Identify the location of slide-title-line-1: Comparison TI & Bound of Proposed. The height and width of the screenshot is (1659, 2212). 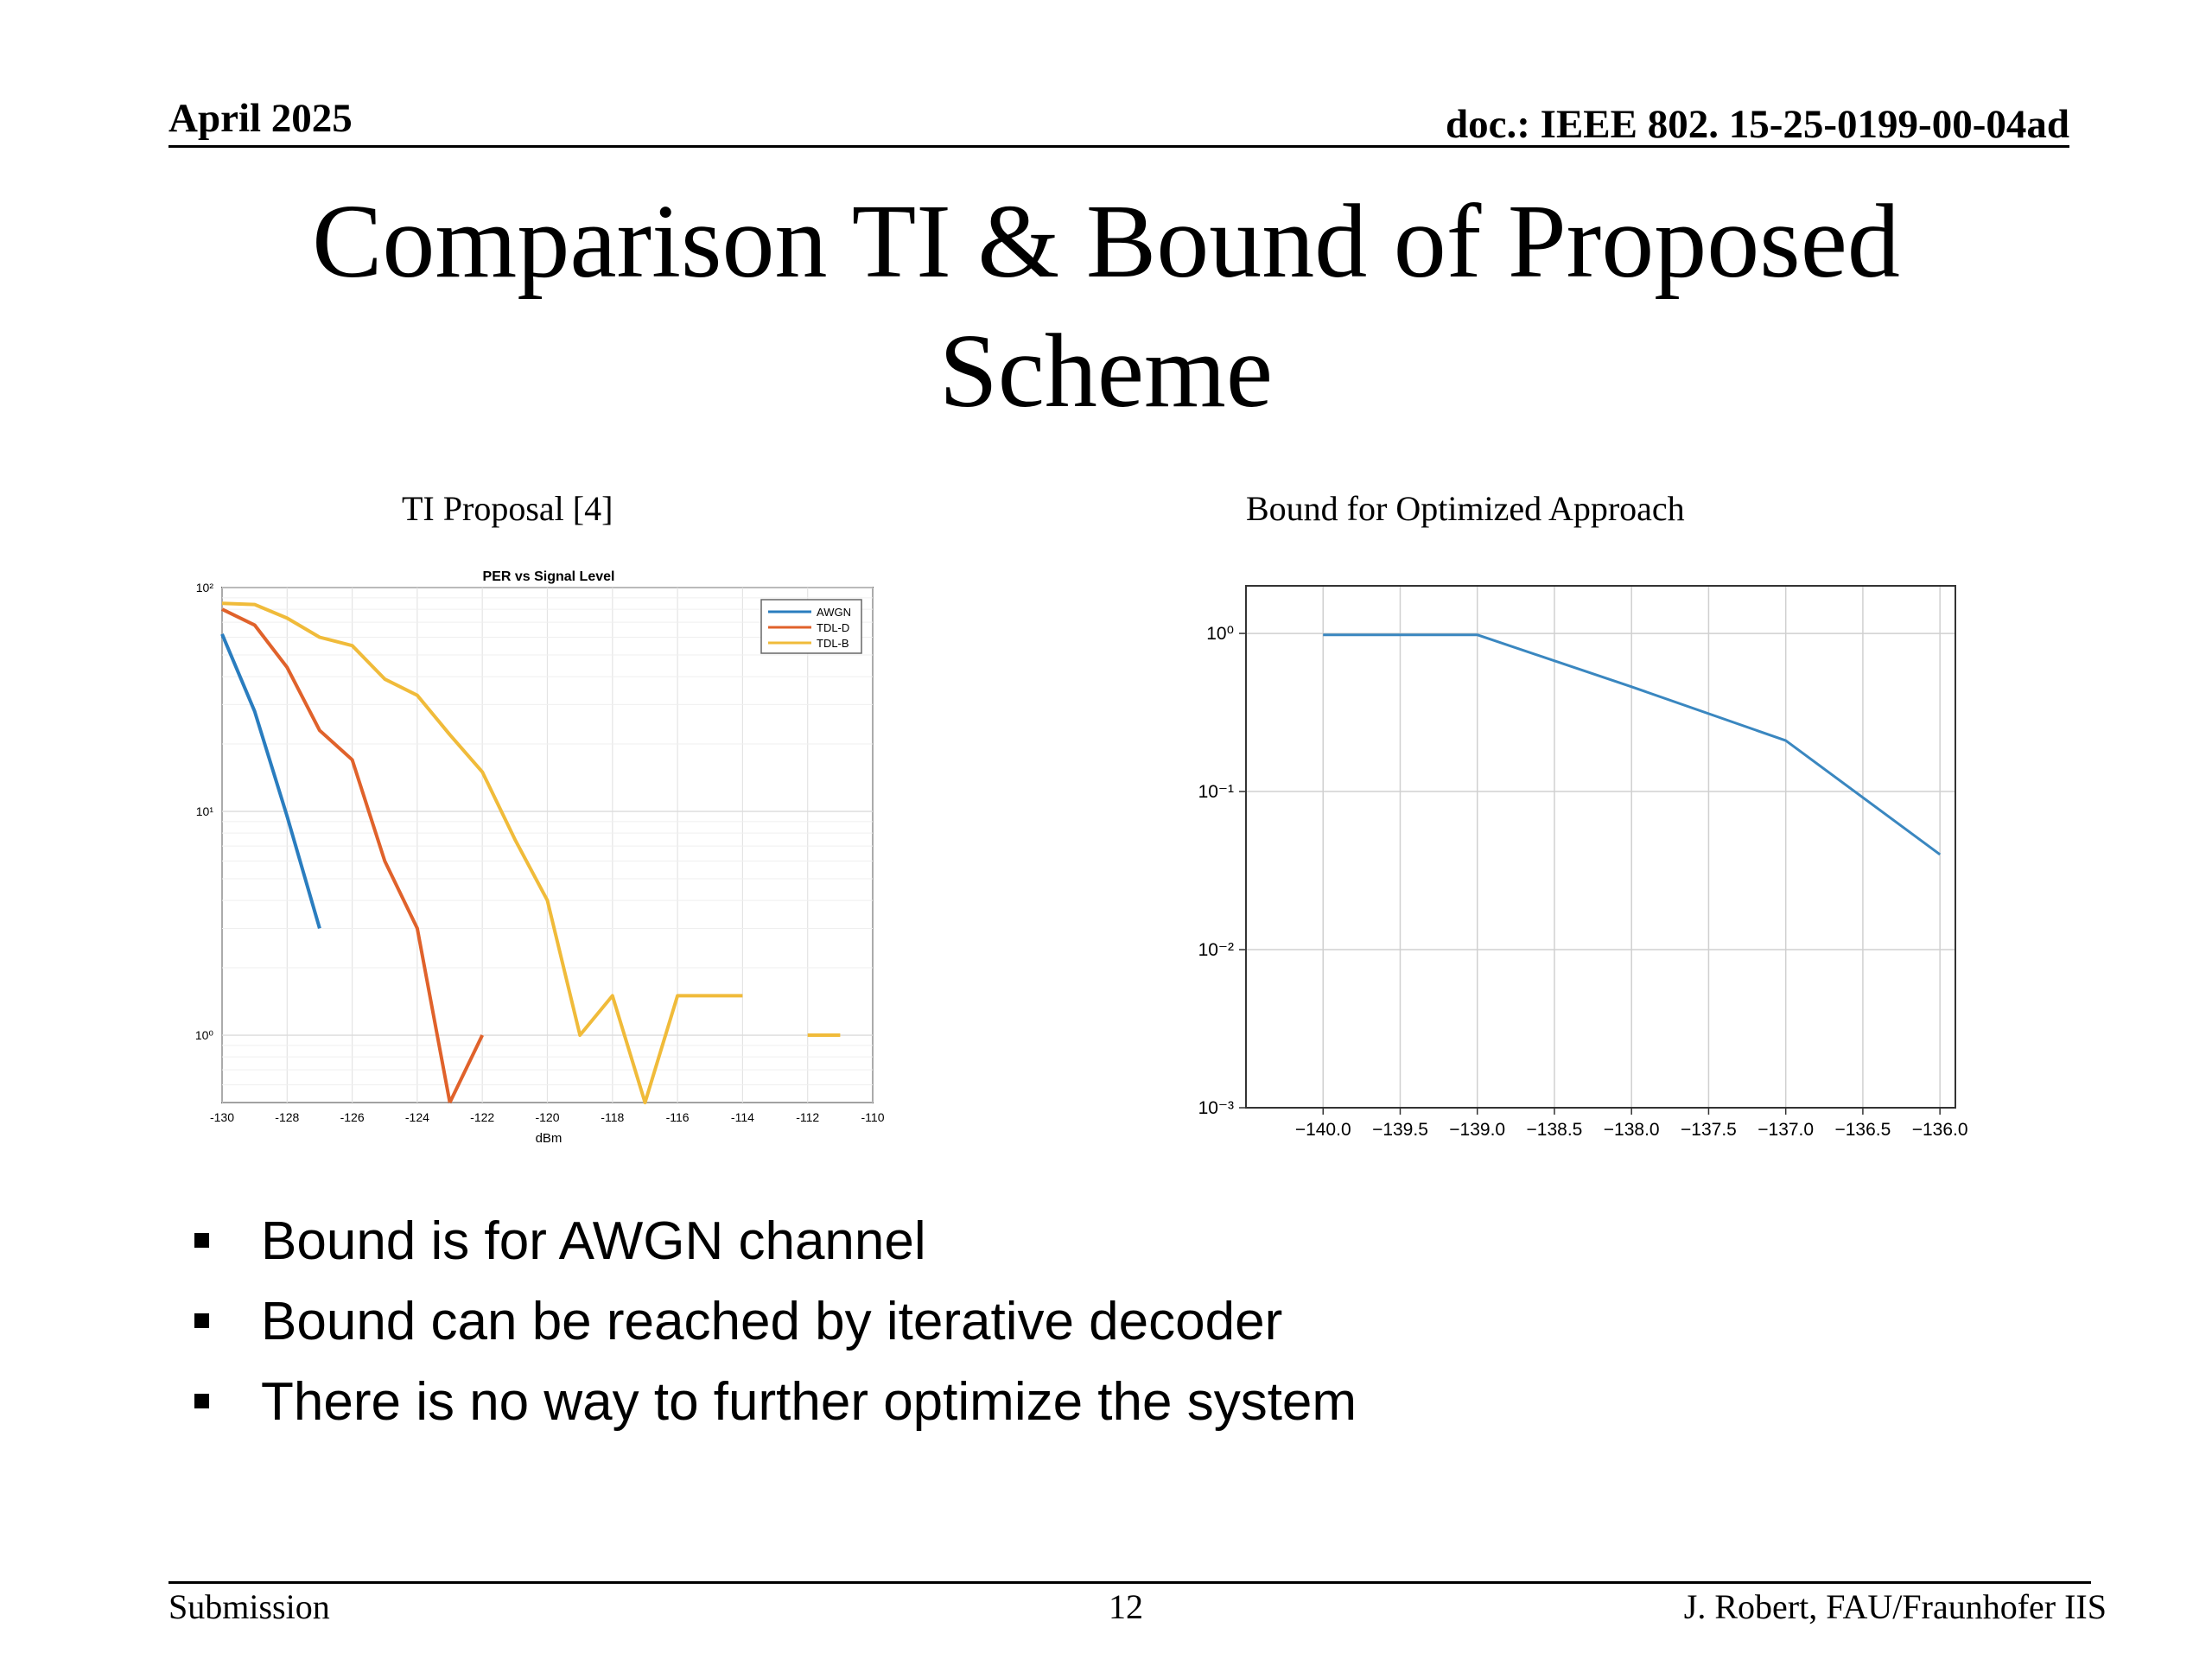
(1106, 241).